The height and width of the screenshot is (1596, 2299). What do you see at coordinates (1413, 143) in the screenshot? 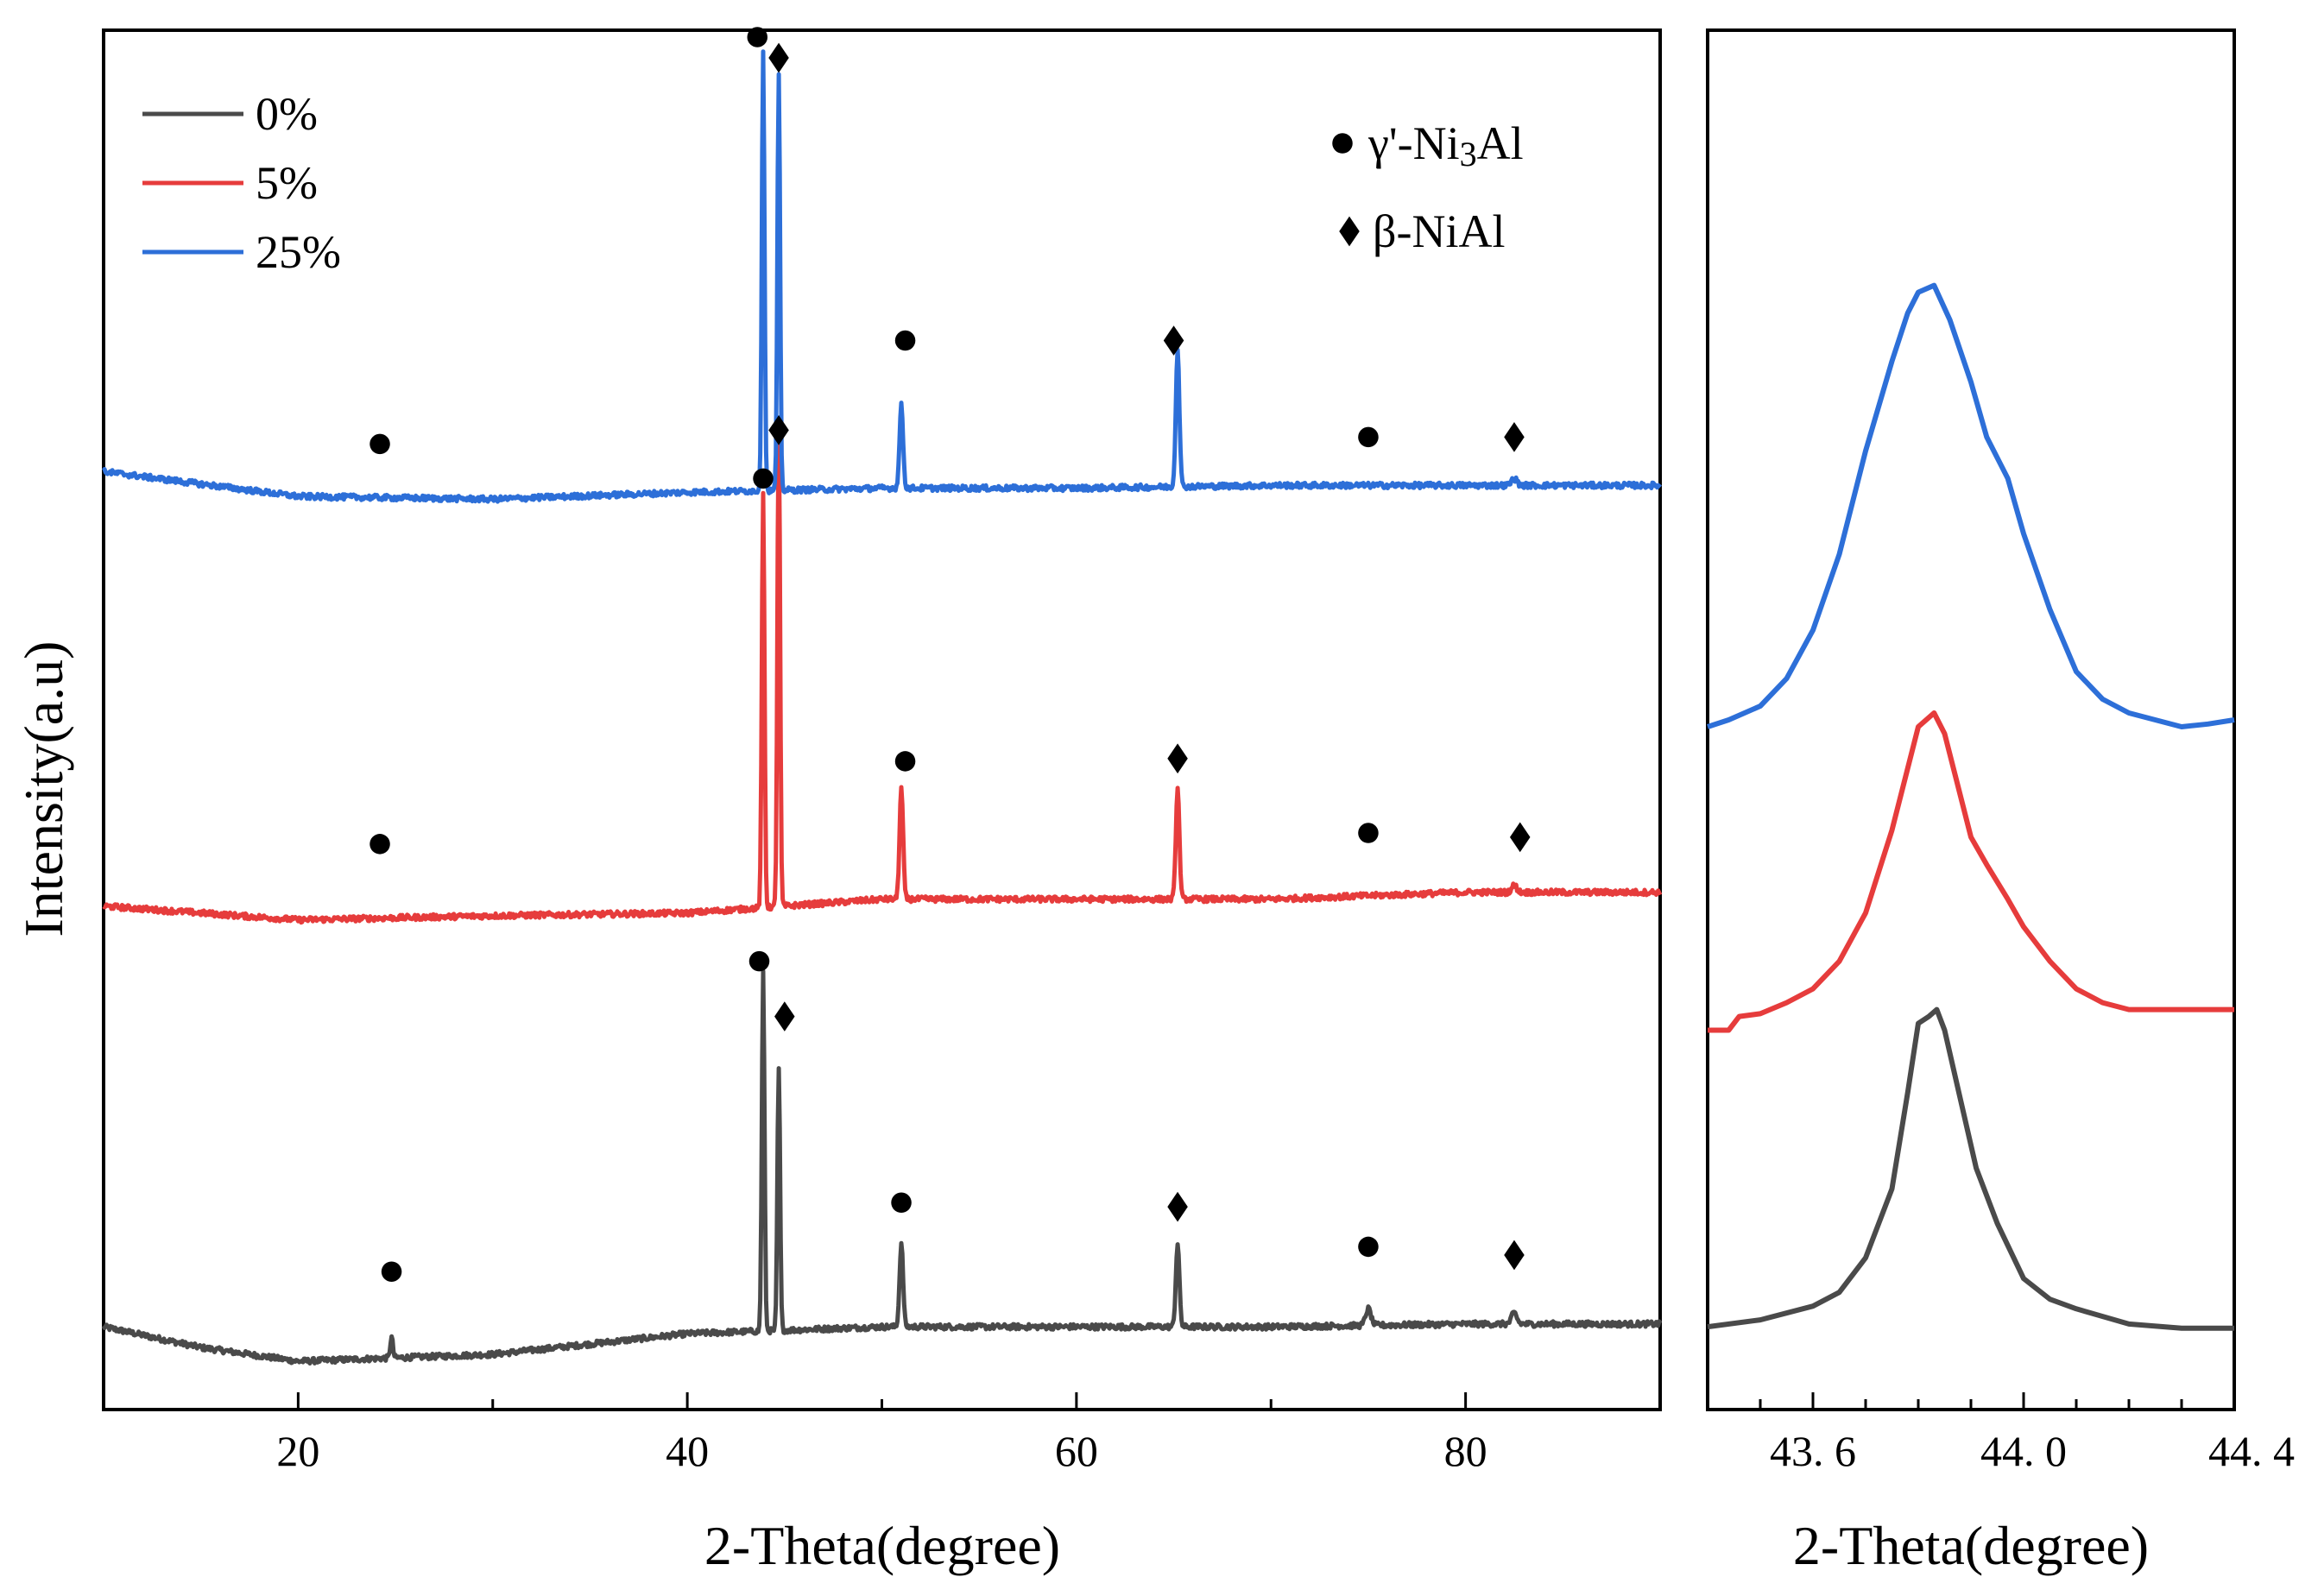
I see `phase-legend-label-gamma-main: γ'-Ni` at bounding box center [1413, 143].